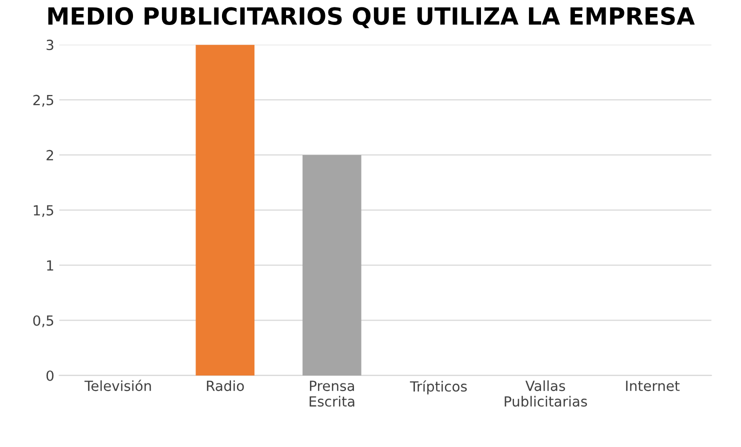 The height and width of the screenshot is (447, 741). I want to click on x-tick-label: Prensa Escrita, so click(332, 393).